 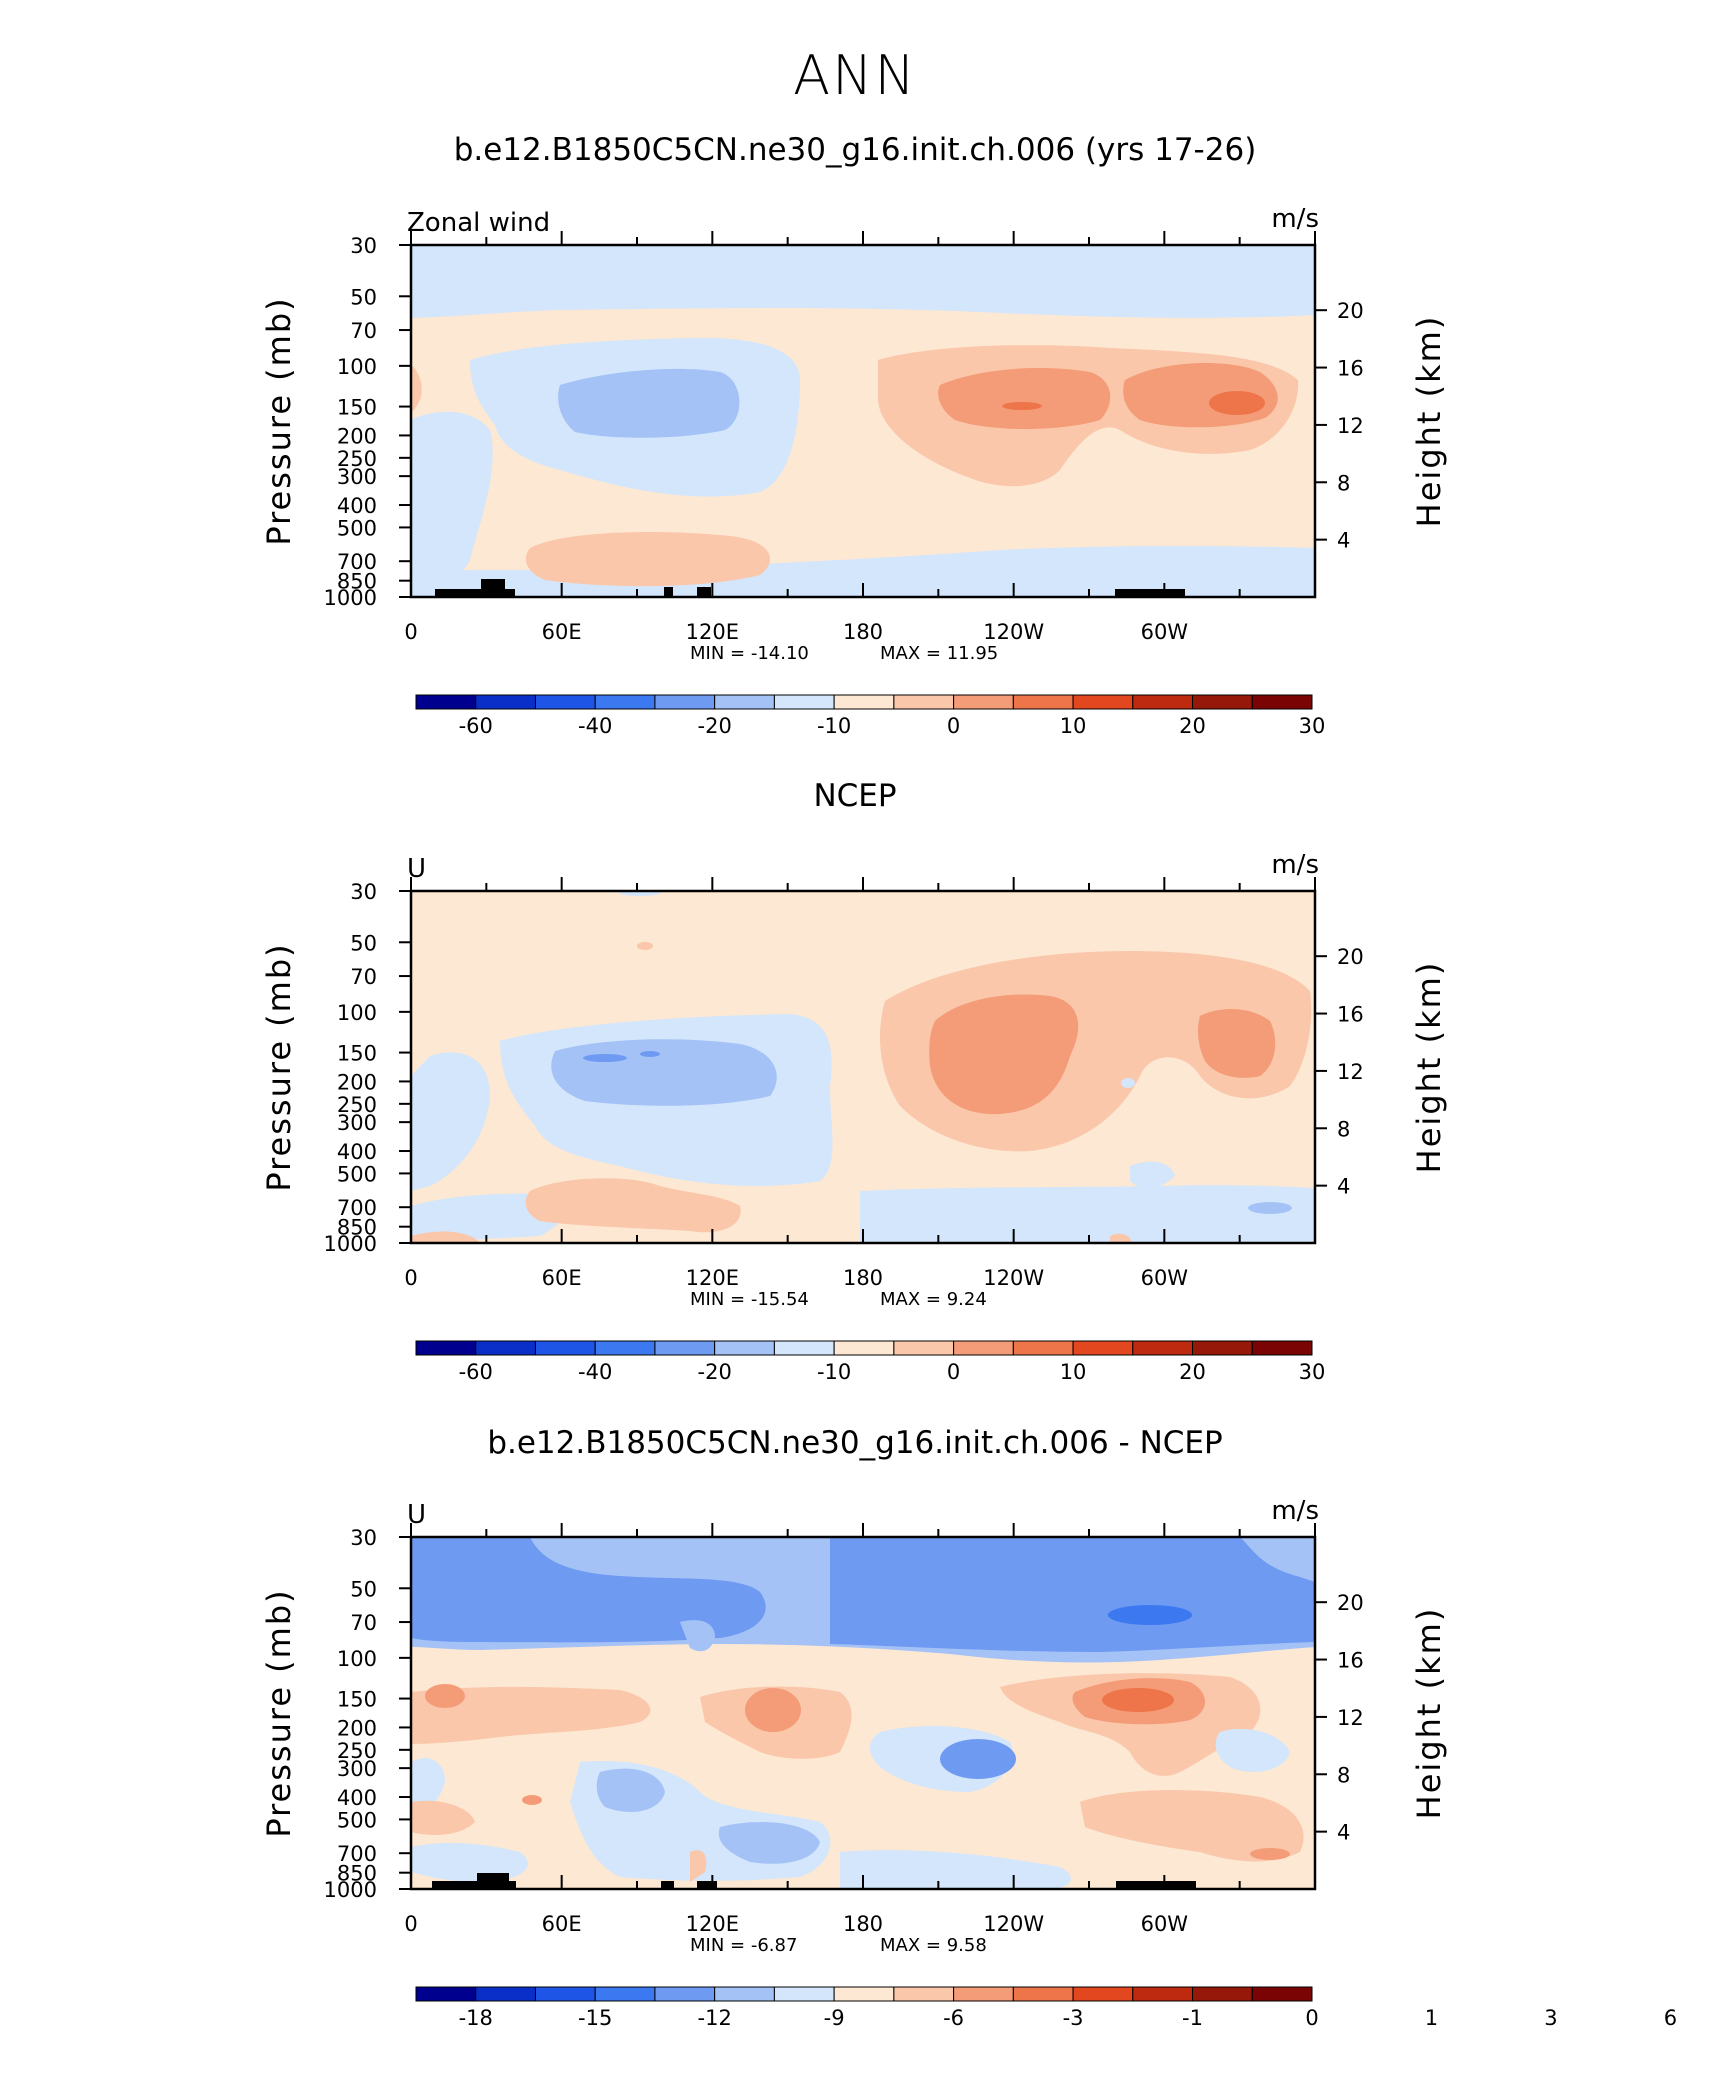 I want to click on colorbar-label: -10, so click(x=834, y=726).